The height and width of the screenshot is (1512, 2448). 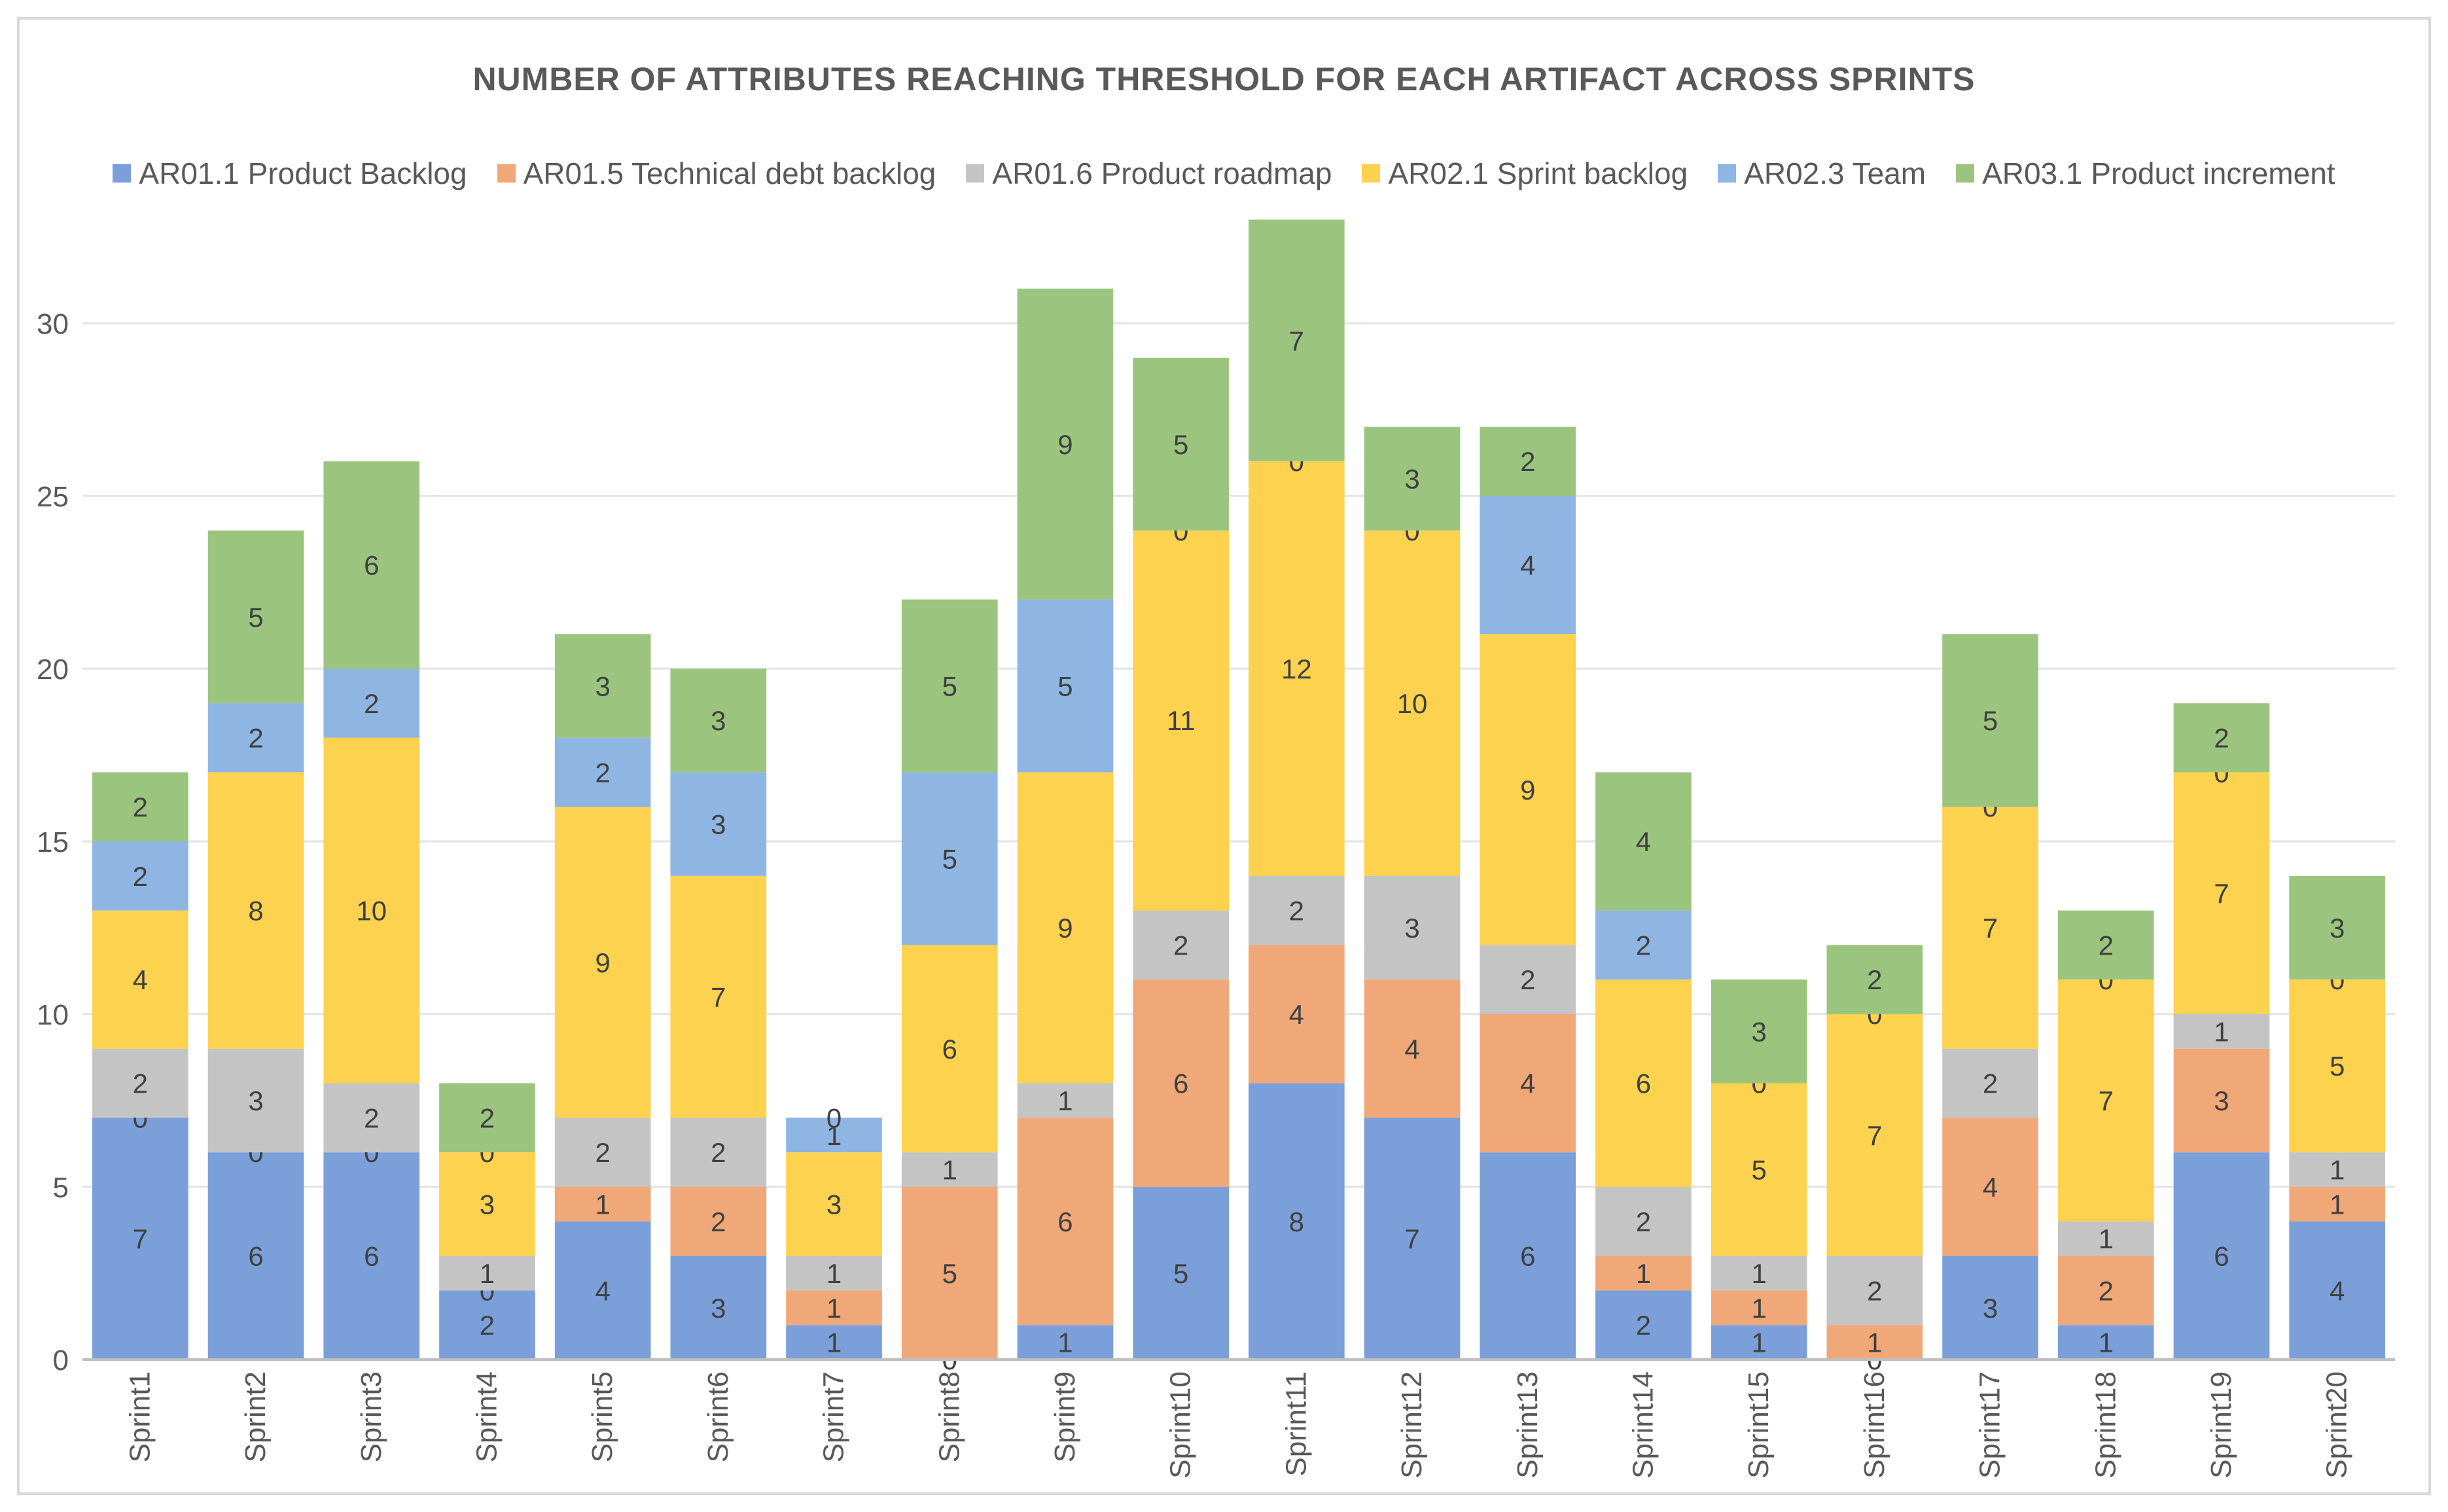 I want to click on data-label: 7, so click(x=2106, y=1100).